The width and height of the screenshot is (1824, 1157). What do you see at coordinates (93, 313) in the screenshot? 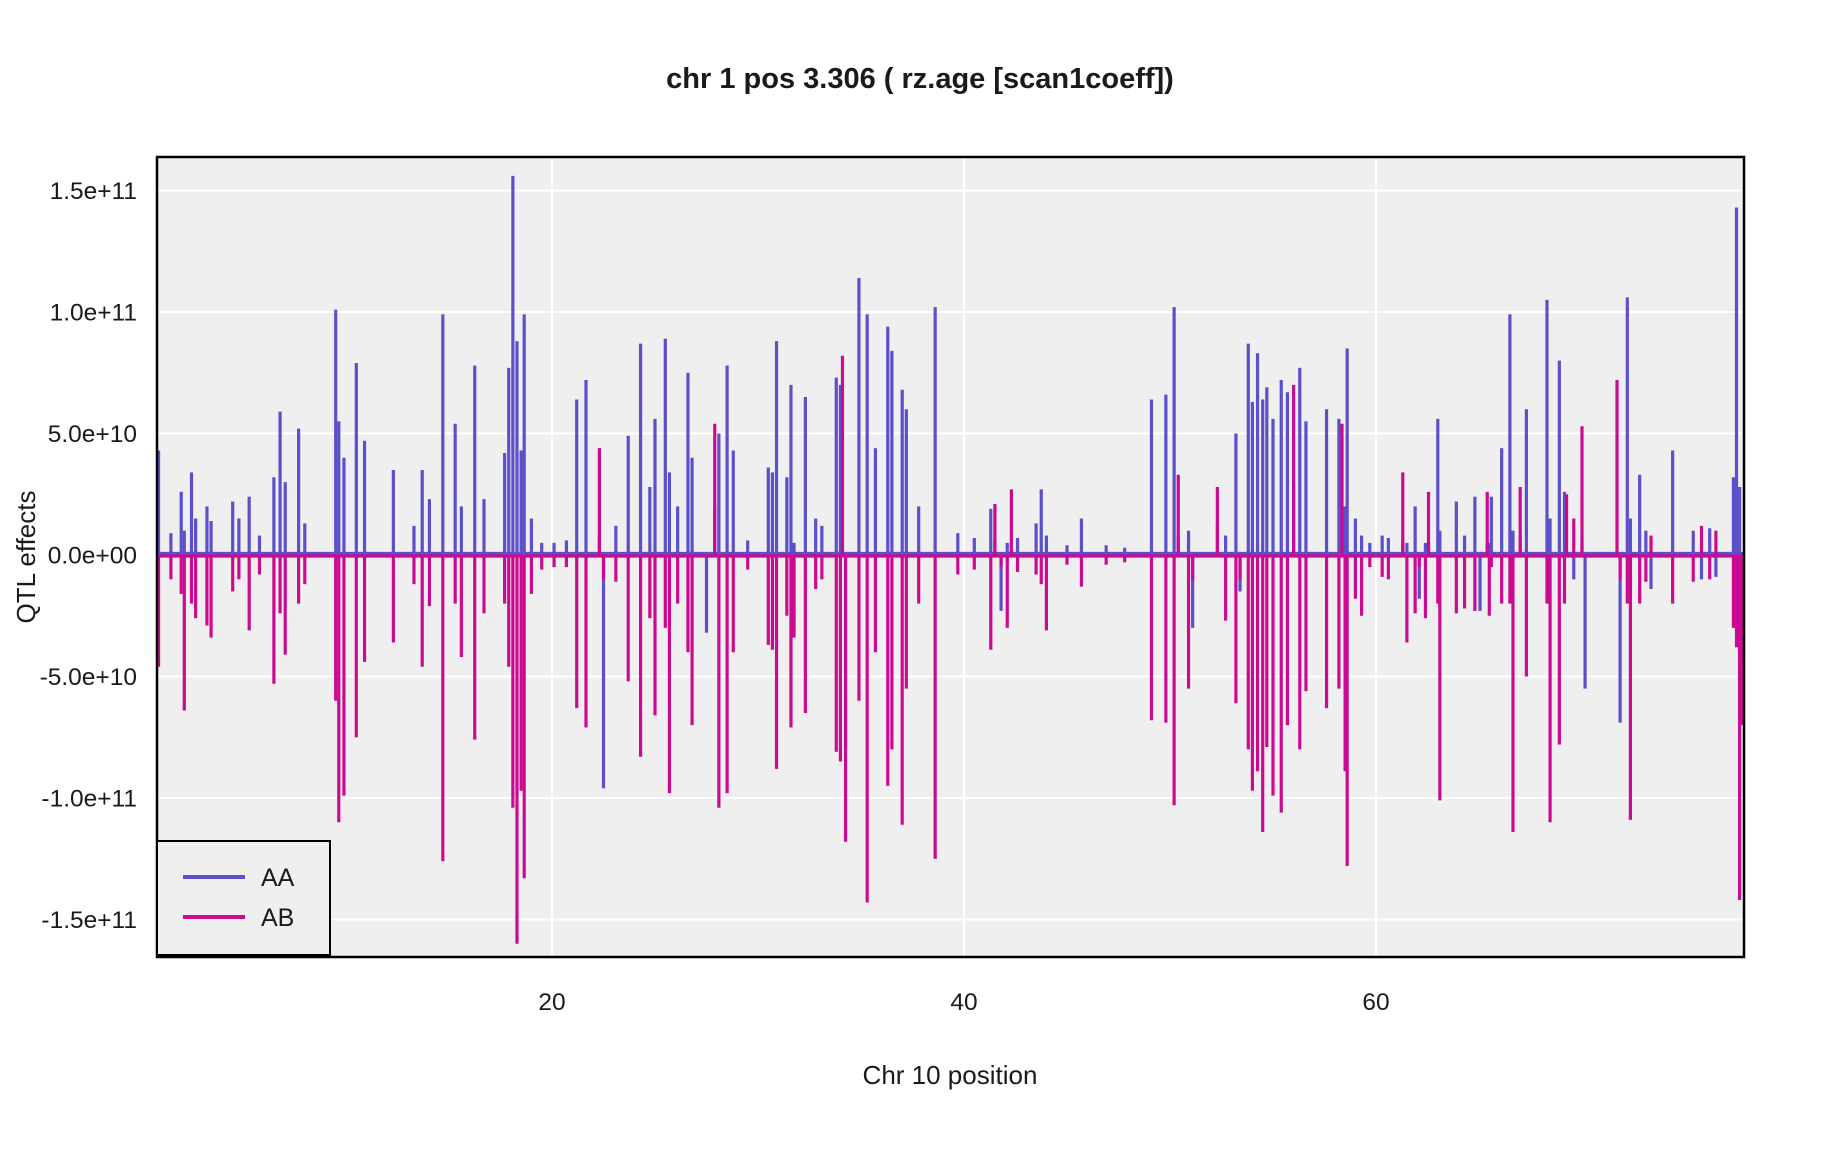
I see `y-tick-label: 1.0e+11` at bounding box center [93, 313].